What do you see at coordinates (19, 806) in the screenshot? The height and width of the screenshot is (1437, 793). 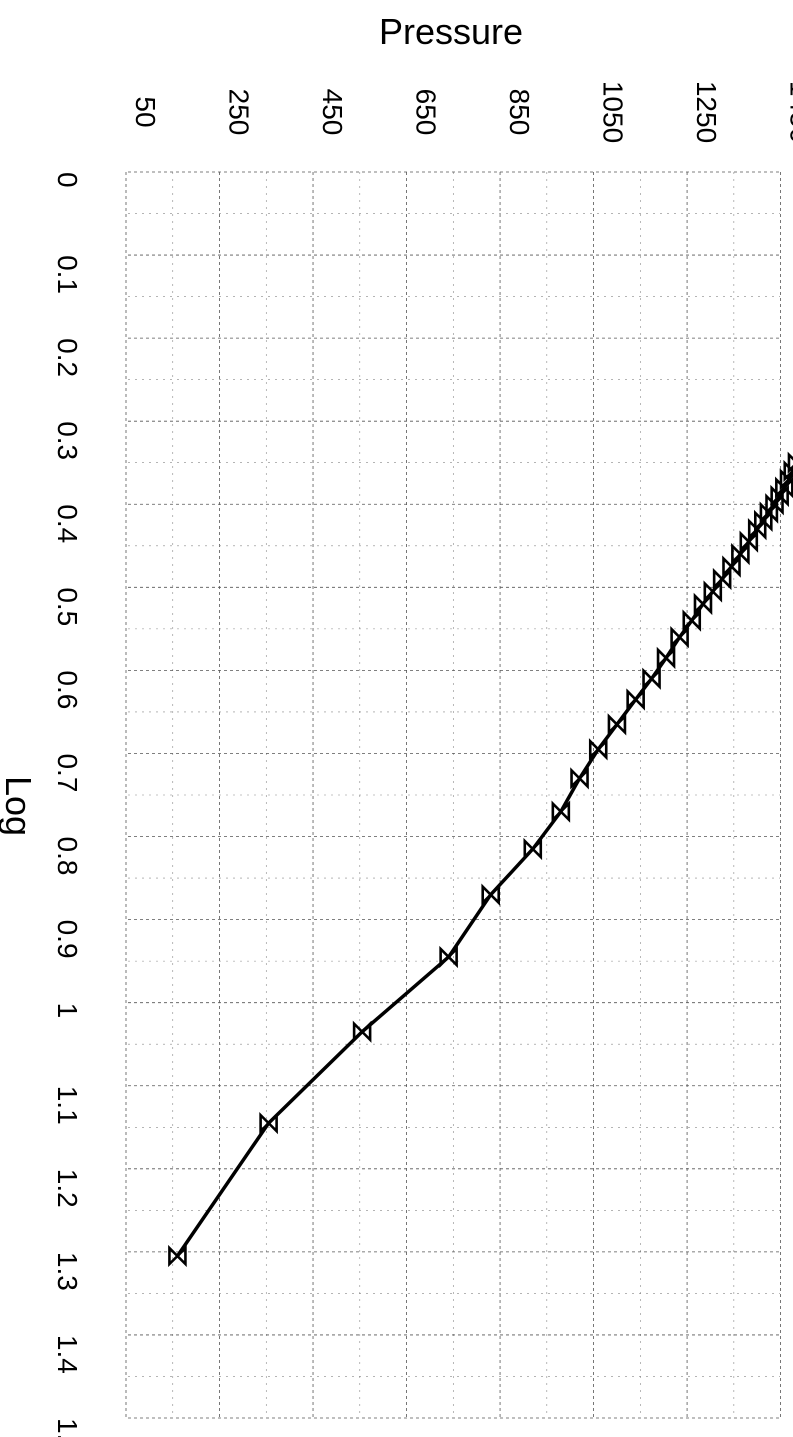 I see `log-axis-title: Log` at bounding box center [19, 806].